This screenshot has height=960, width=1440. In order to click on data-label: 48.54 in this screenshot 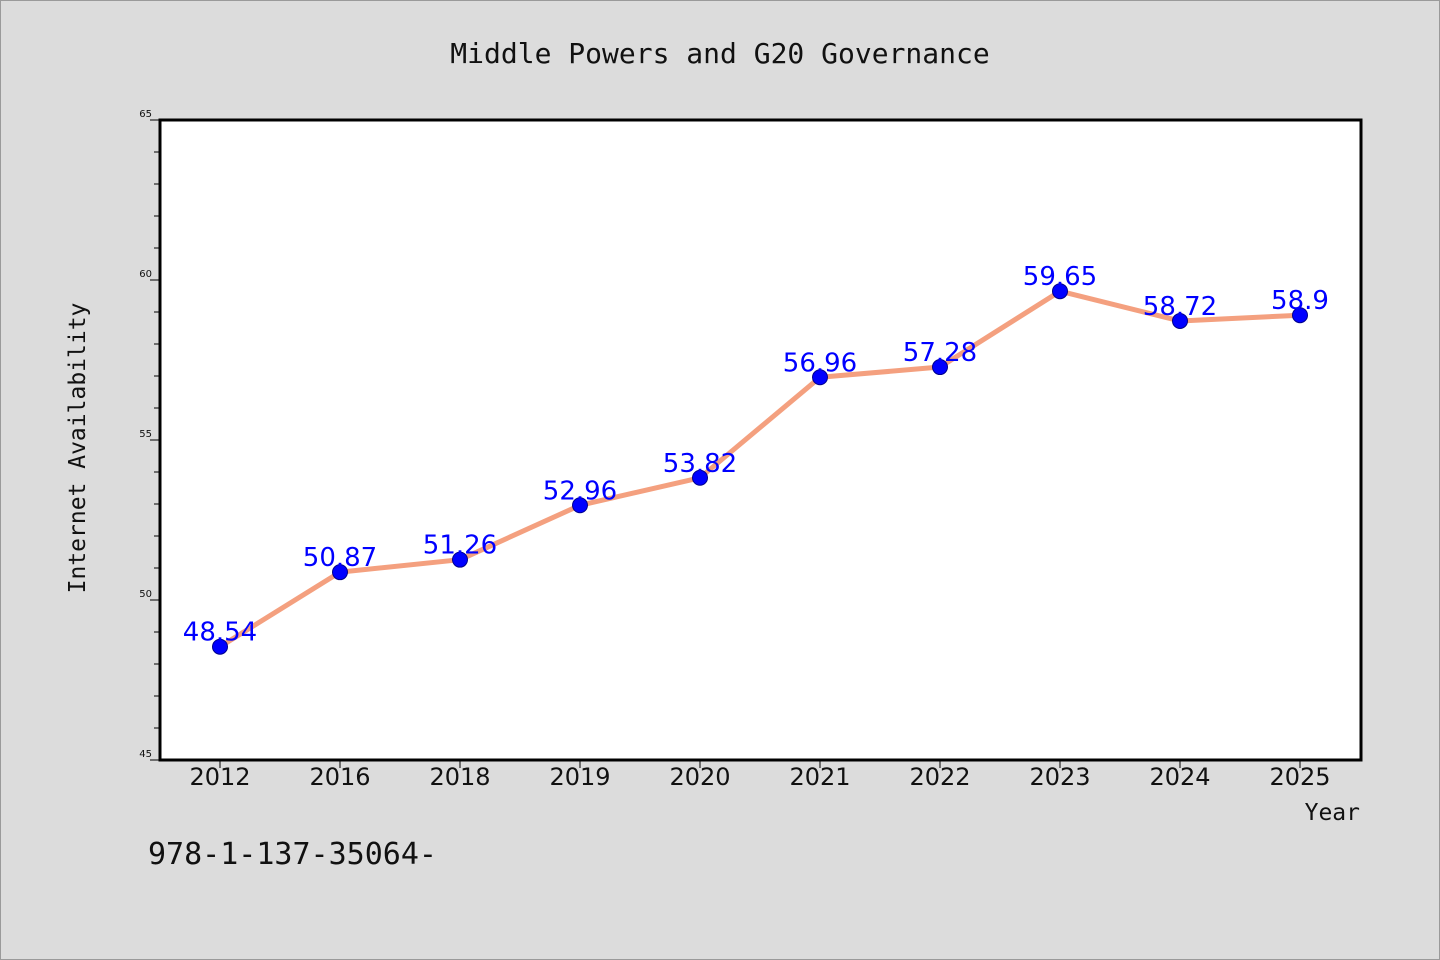, I will do `click(220, 633)`.